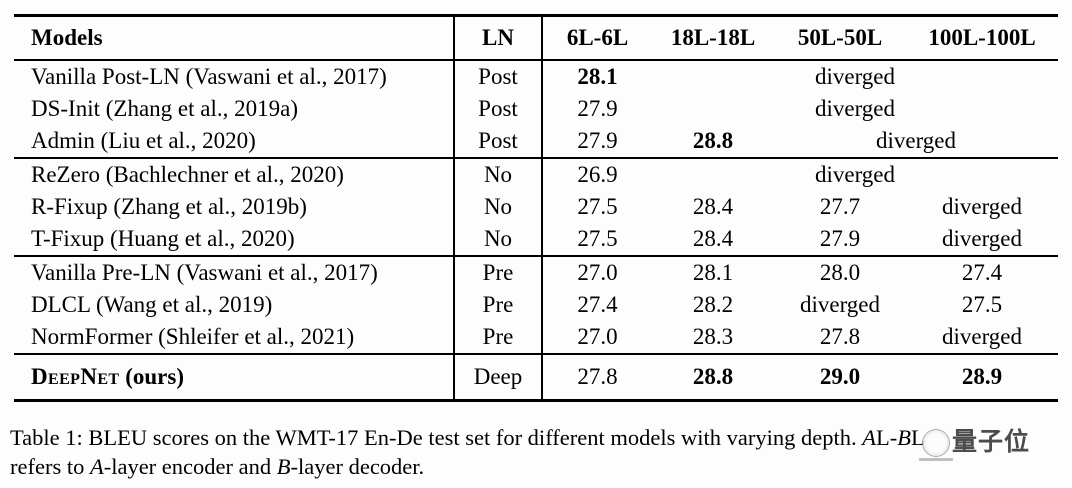 Image resolution: width=1072 pixels, height=488 pixels. What do you see at coordinates (982, 376) in the screenshot?
I see `bleu-score-cell: 28.9` at bounding box center [982, 376].